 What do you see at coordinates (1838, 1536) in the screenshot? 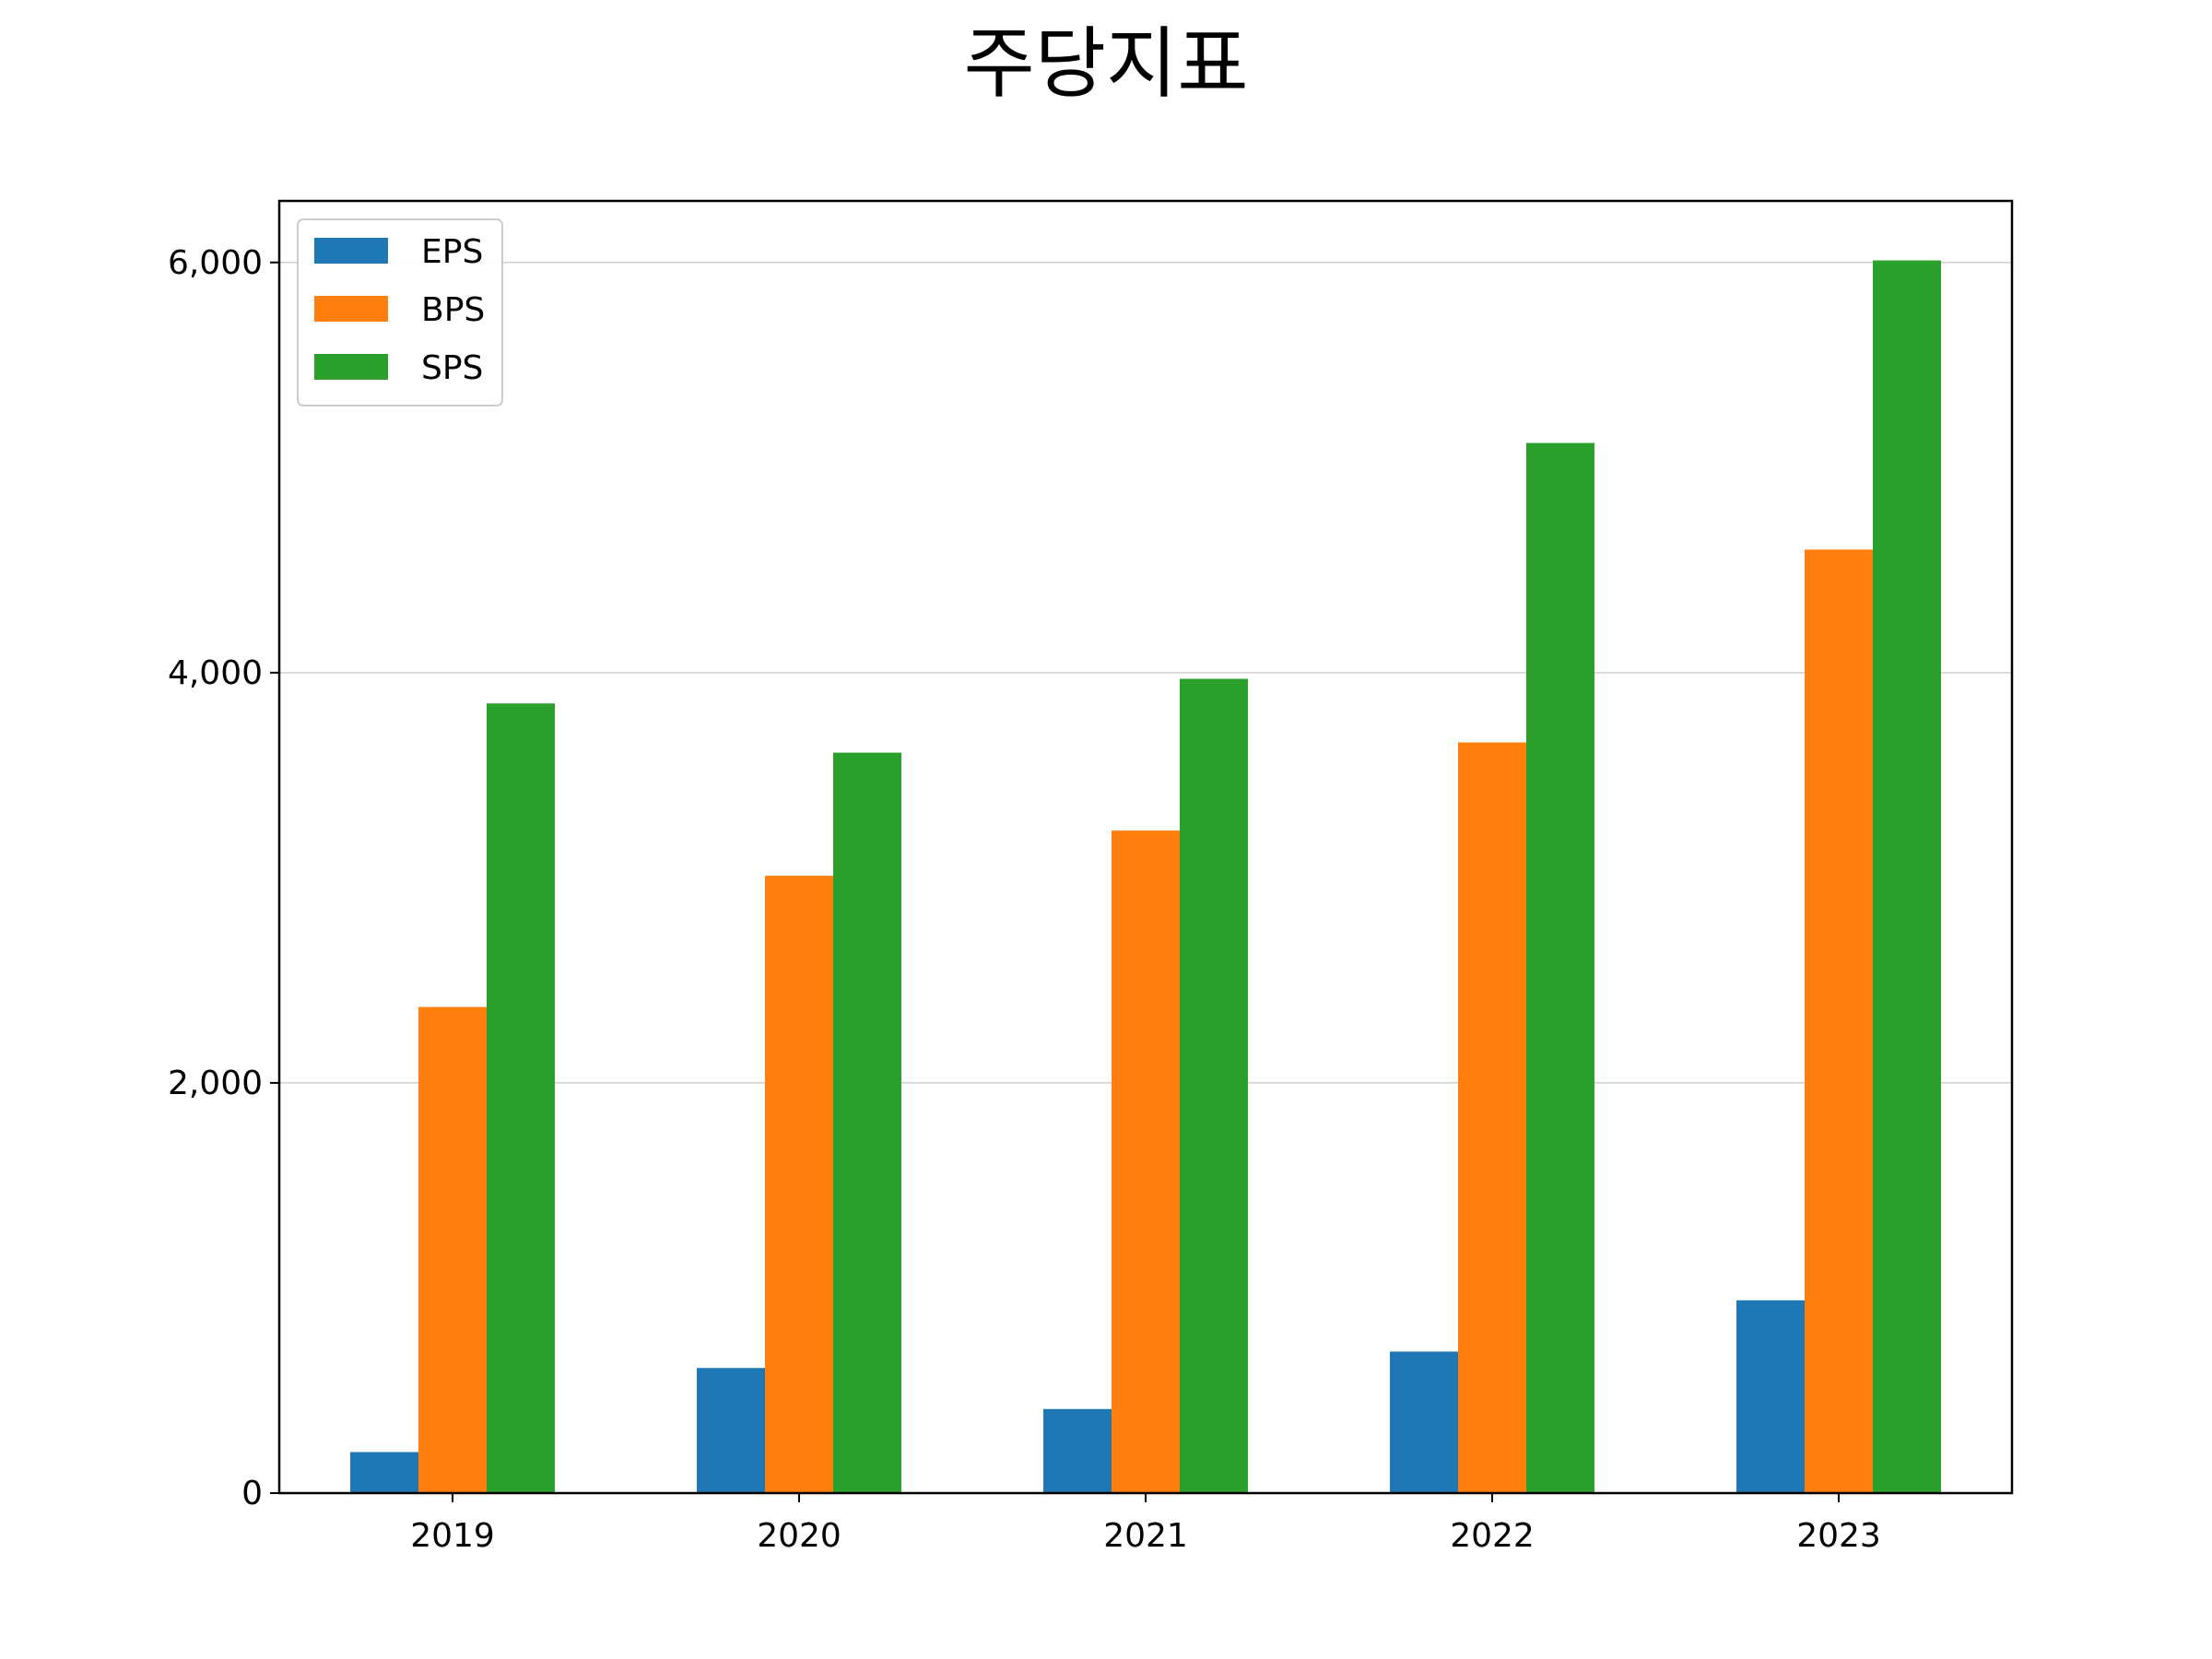
I see `x-tick-label: 2023` at bounding box center [1838, 1536].